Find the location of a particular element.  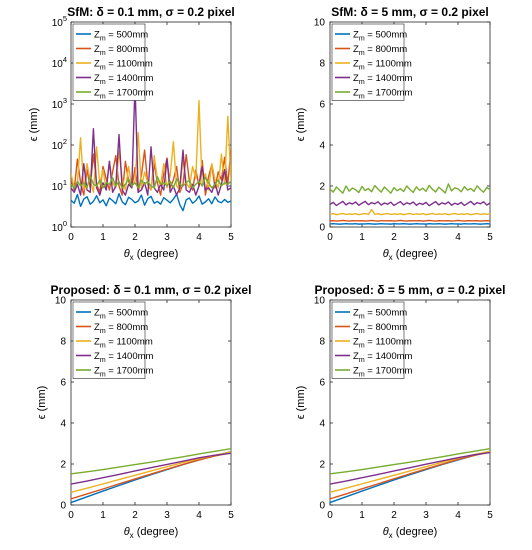

y-tick-label: 10¹ is located at coordinates (59, 185).